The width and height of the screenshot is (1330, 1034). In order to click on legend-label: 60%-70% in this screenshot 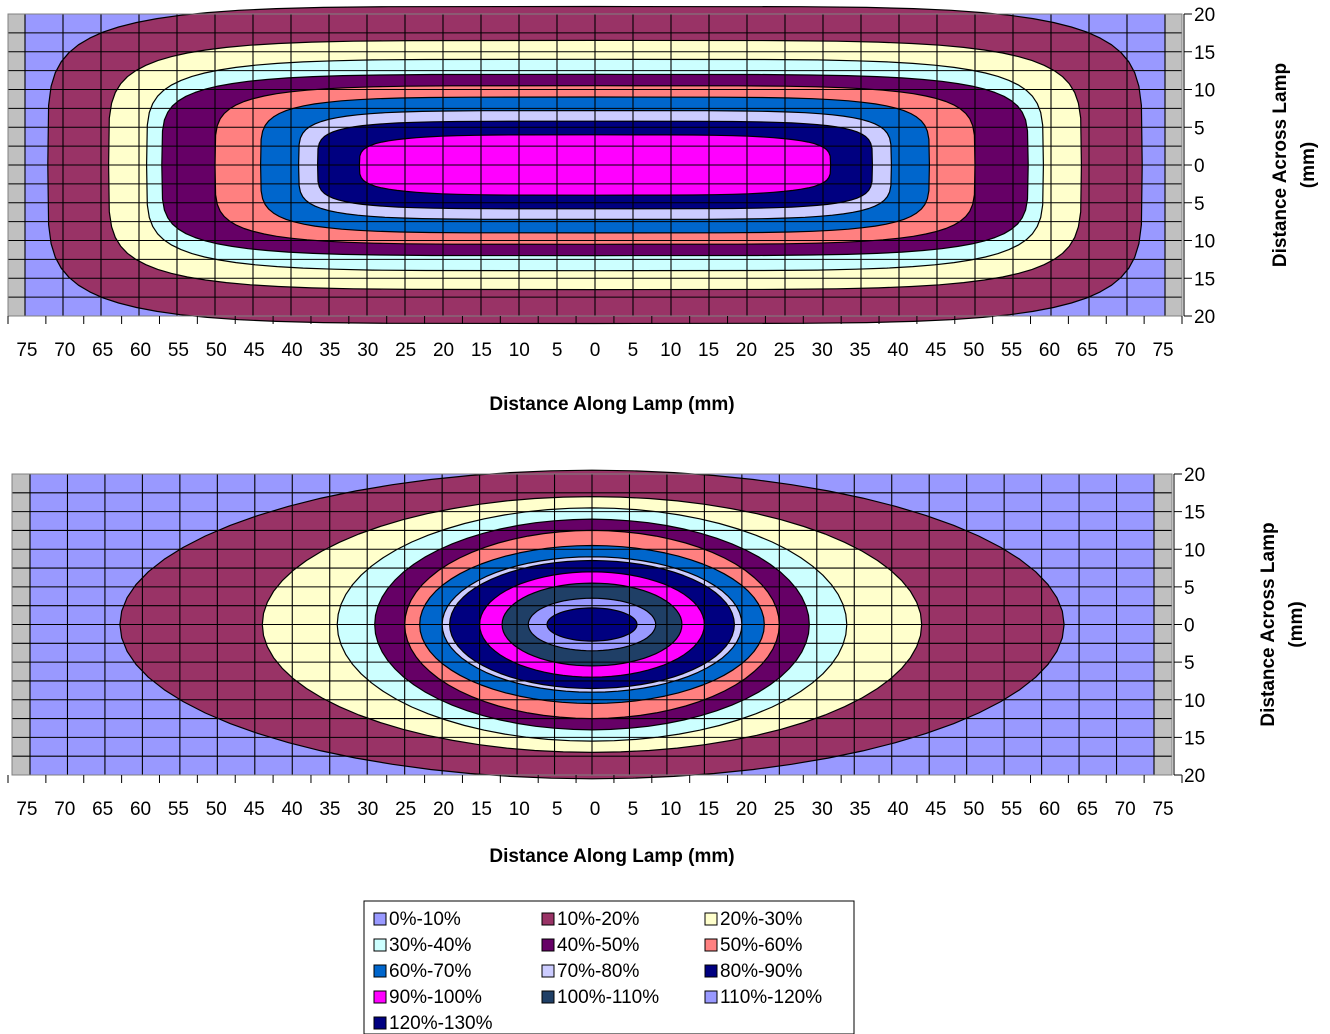, I will do `click(430, 971)`.